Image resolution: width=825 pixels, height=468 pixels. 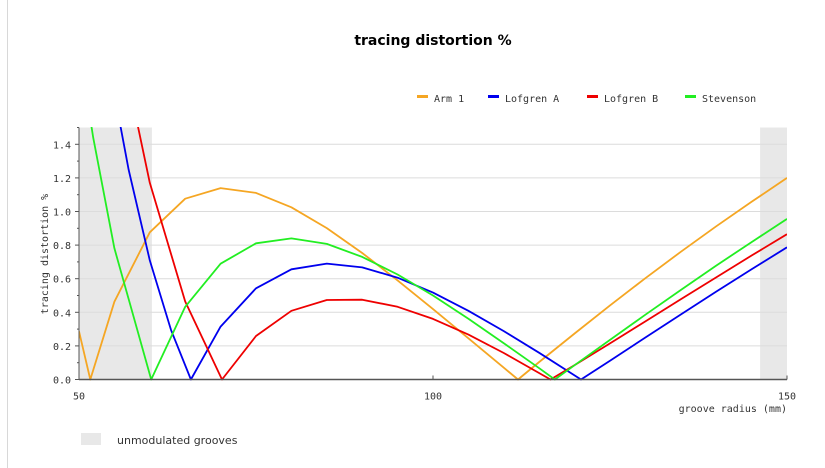 What do you see at coordinates (45, 254) in the screenshot?
I see `y-axis-label: tracing distortion %` at bounding box center [45, 254].